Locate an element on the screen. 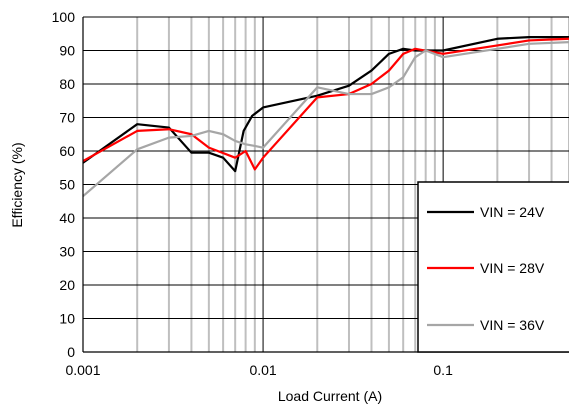 The image size is (569, 413). legend-entry-label: VIN = 28V is located at coordinates (512, 268).